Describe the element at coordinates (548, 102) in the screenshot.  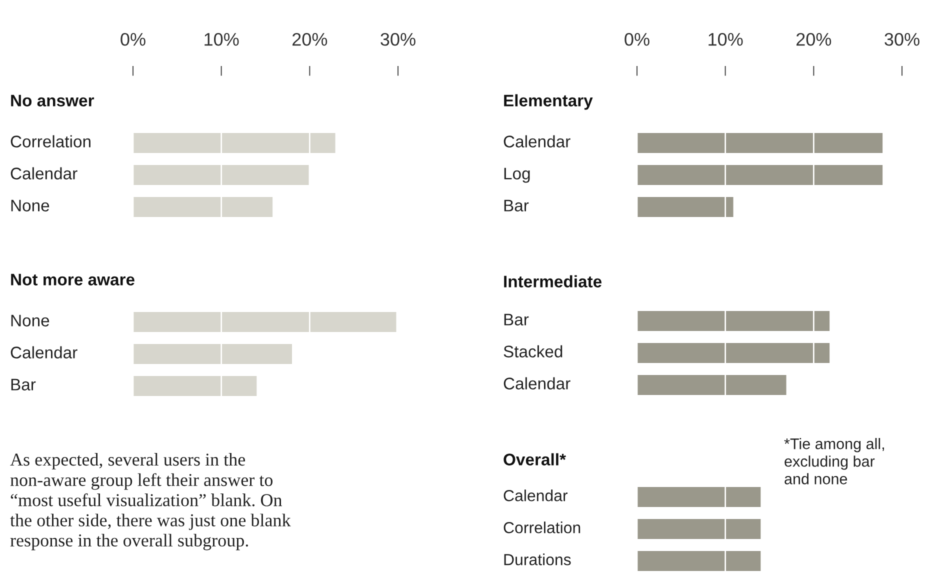
I see `chart-title: Elementary` at that location.